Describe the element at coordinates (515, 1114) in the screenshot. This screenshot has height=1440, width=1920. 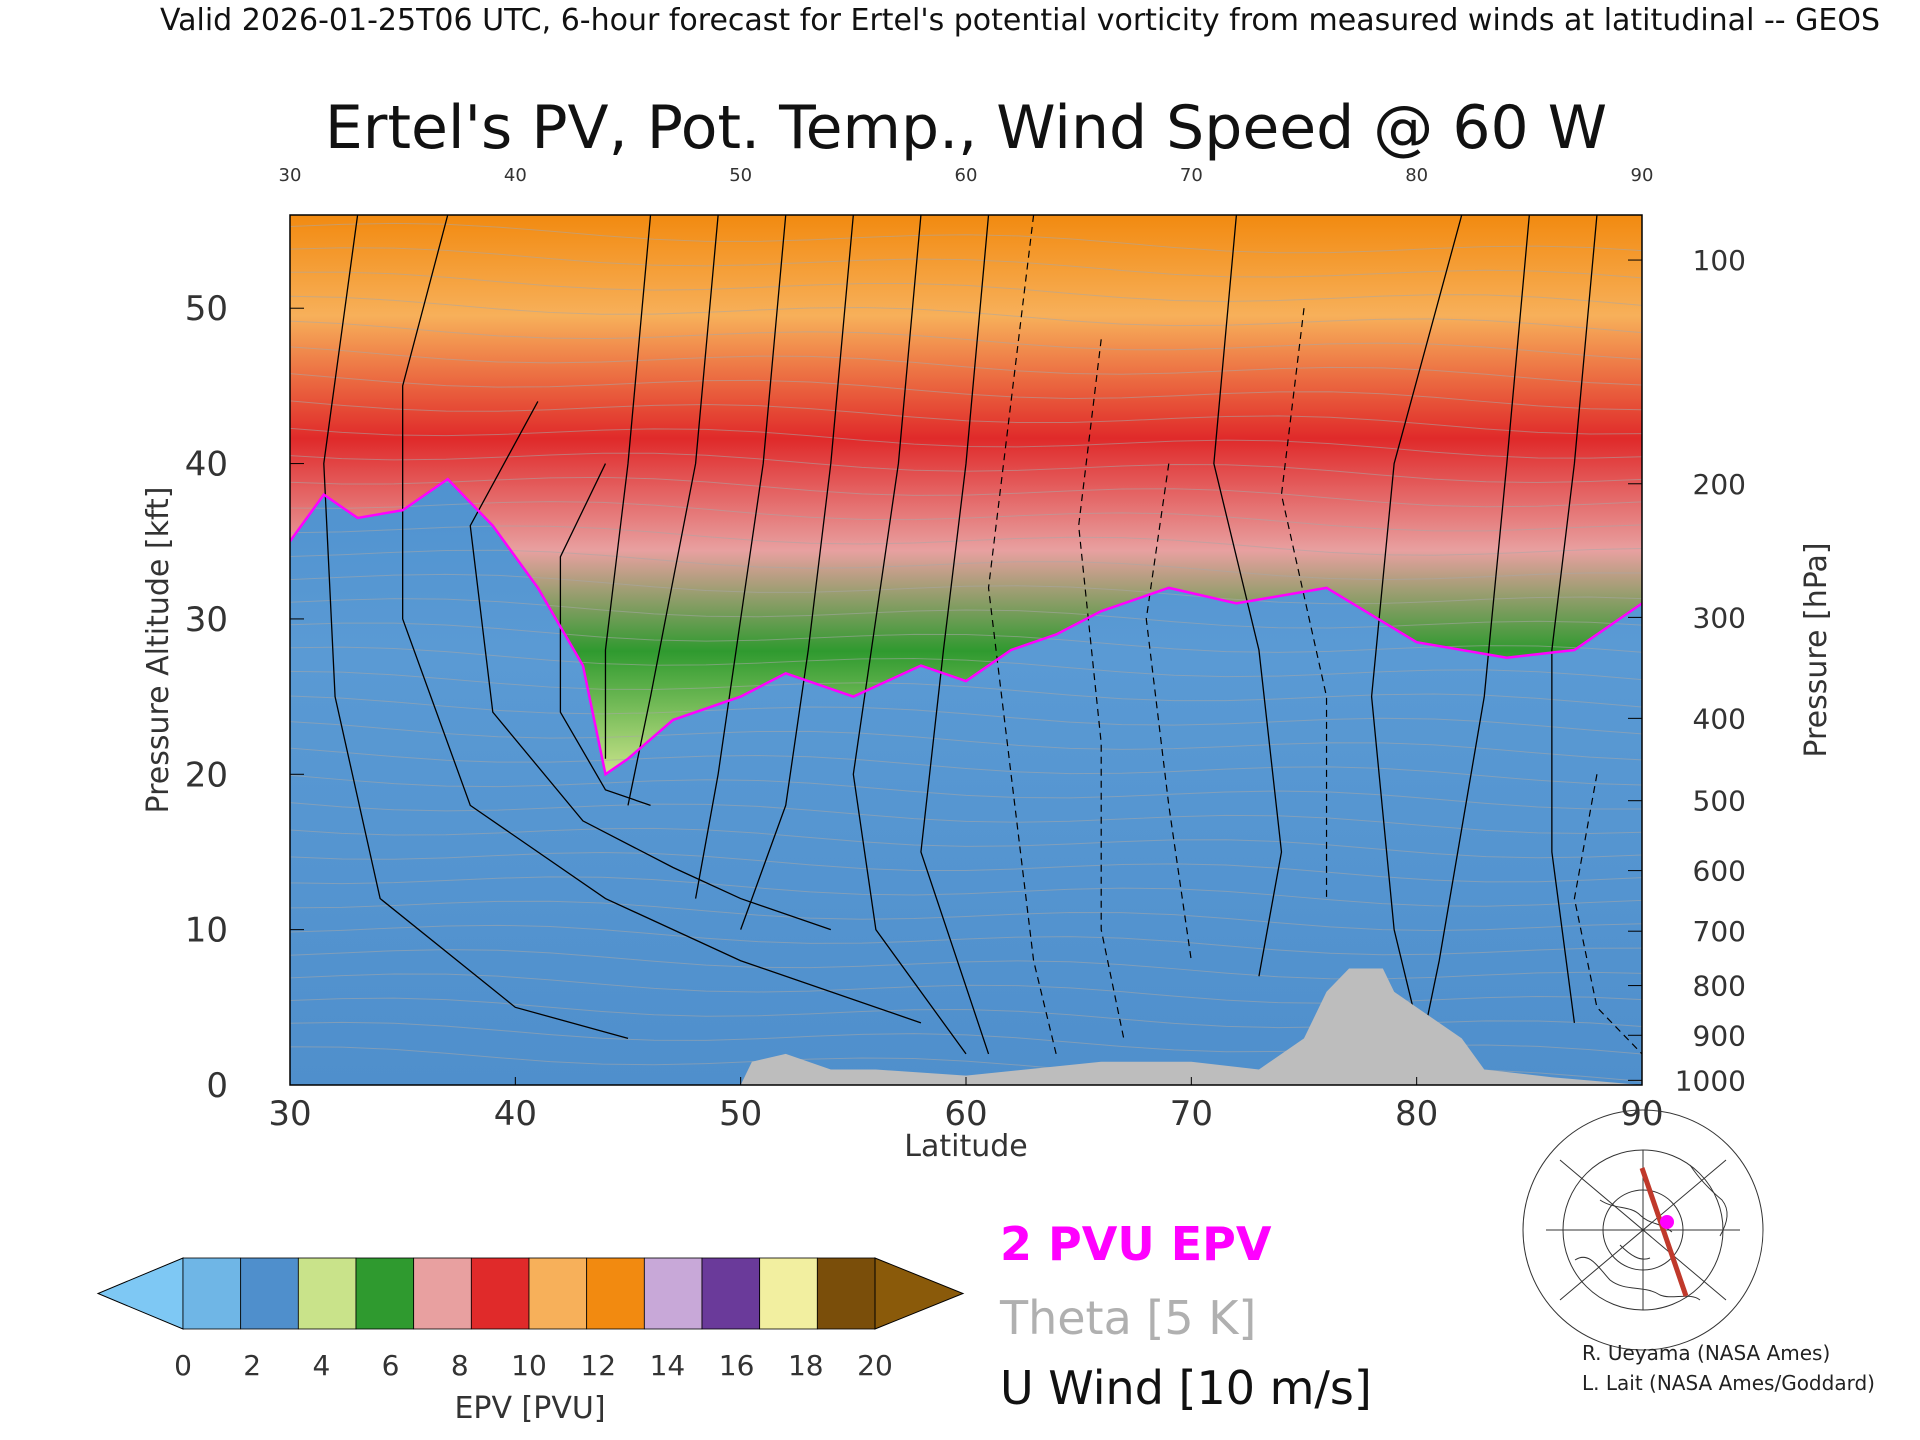
I see `x-tick-label: 40` at that location.